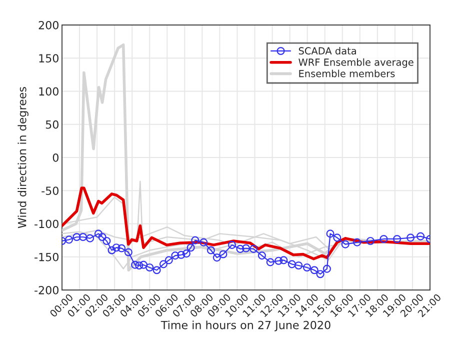  Describe the element at coordinates (347, 74) in the screenshot. I see `legend-label: Ensemble members` at that location.